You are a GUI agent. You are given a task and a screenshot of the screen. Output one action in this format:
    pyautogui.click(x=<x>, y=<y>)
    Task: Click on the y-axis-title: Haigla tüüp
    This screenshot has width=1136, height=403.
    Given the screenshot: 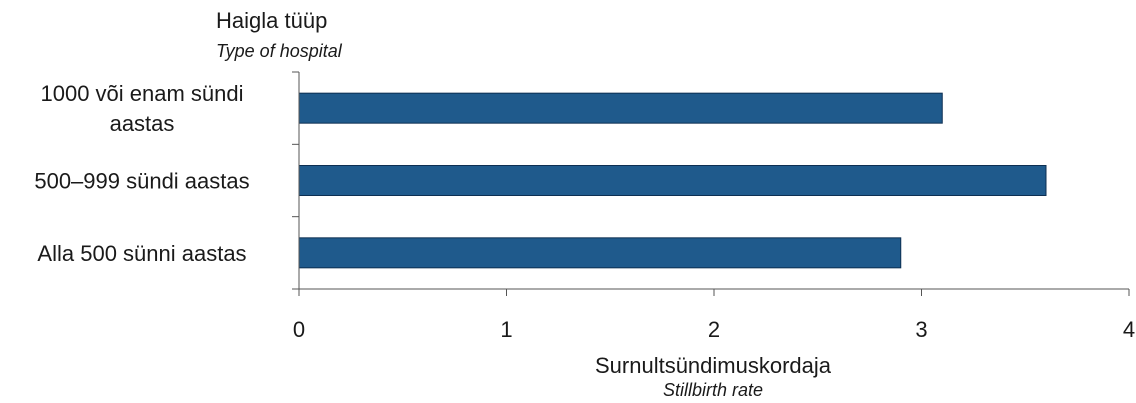 What is the action you would take?
    pyautogui.click(x=271, y=20)
    